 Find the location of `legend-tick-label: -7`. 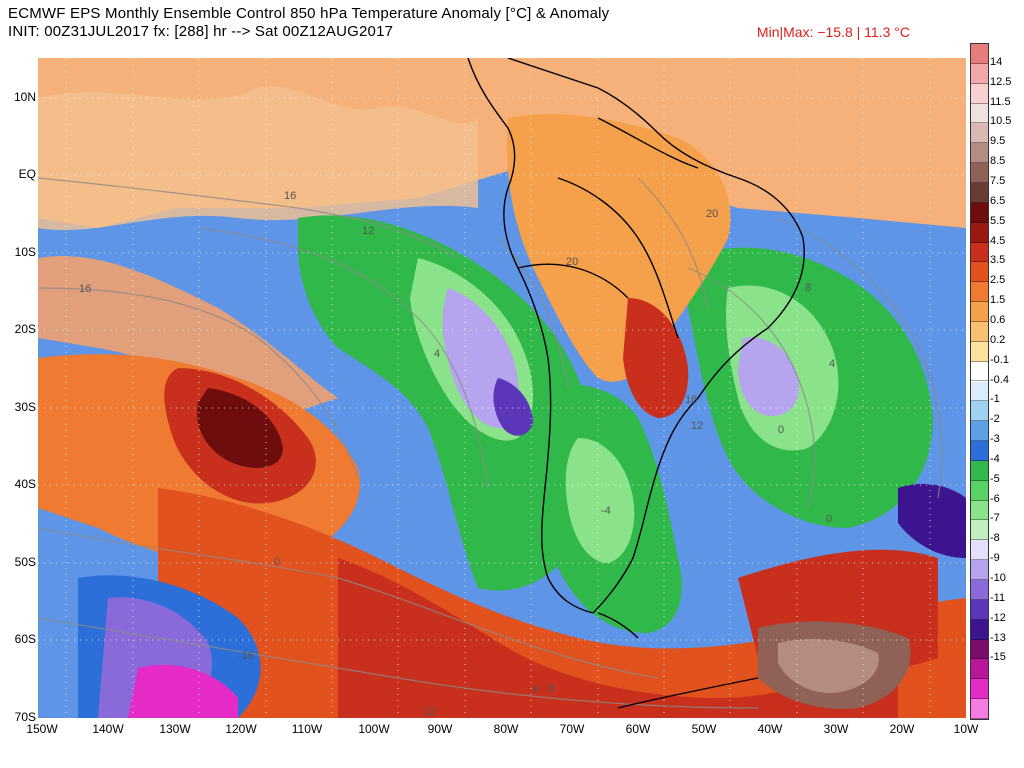

legend-tick-label: -7 is located at coordinates (995, 518).